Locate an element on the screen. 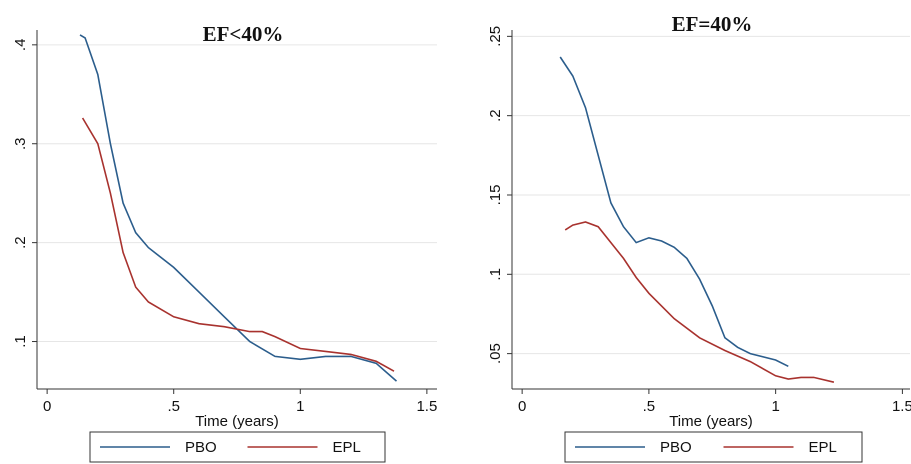 This screenshot has width=911, height=464. line-series is located at coordinates (699, 302).